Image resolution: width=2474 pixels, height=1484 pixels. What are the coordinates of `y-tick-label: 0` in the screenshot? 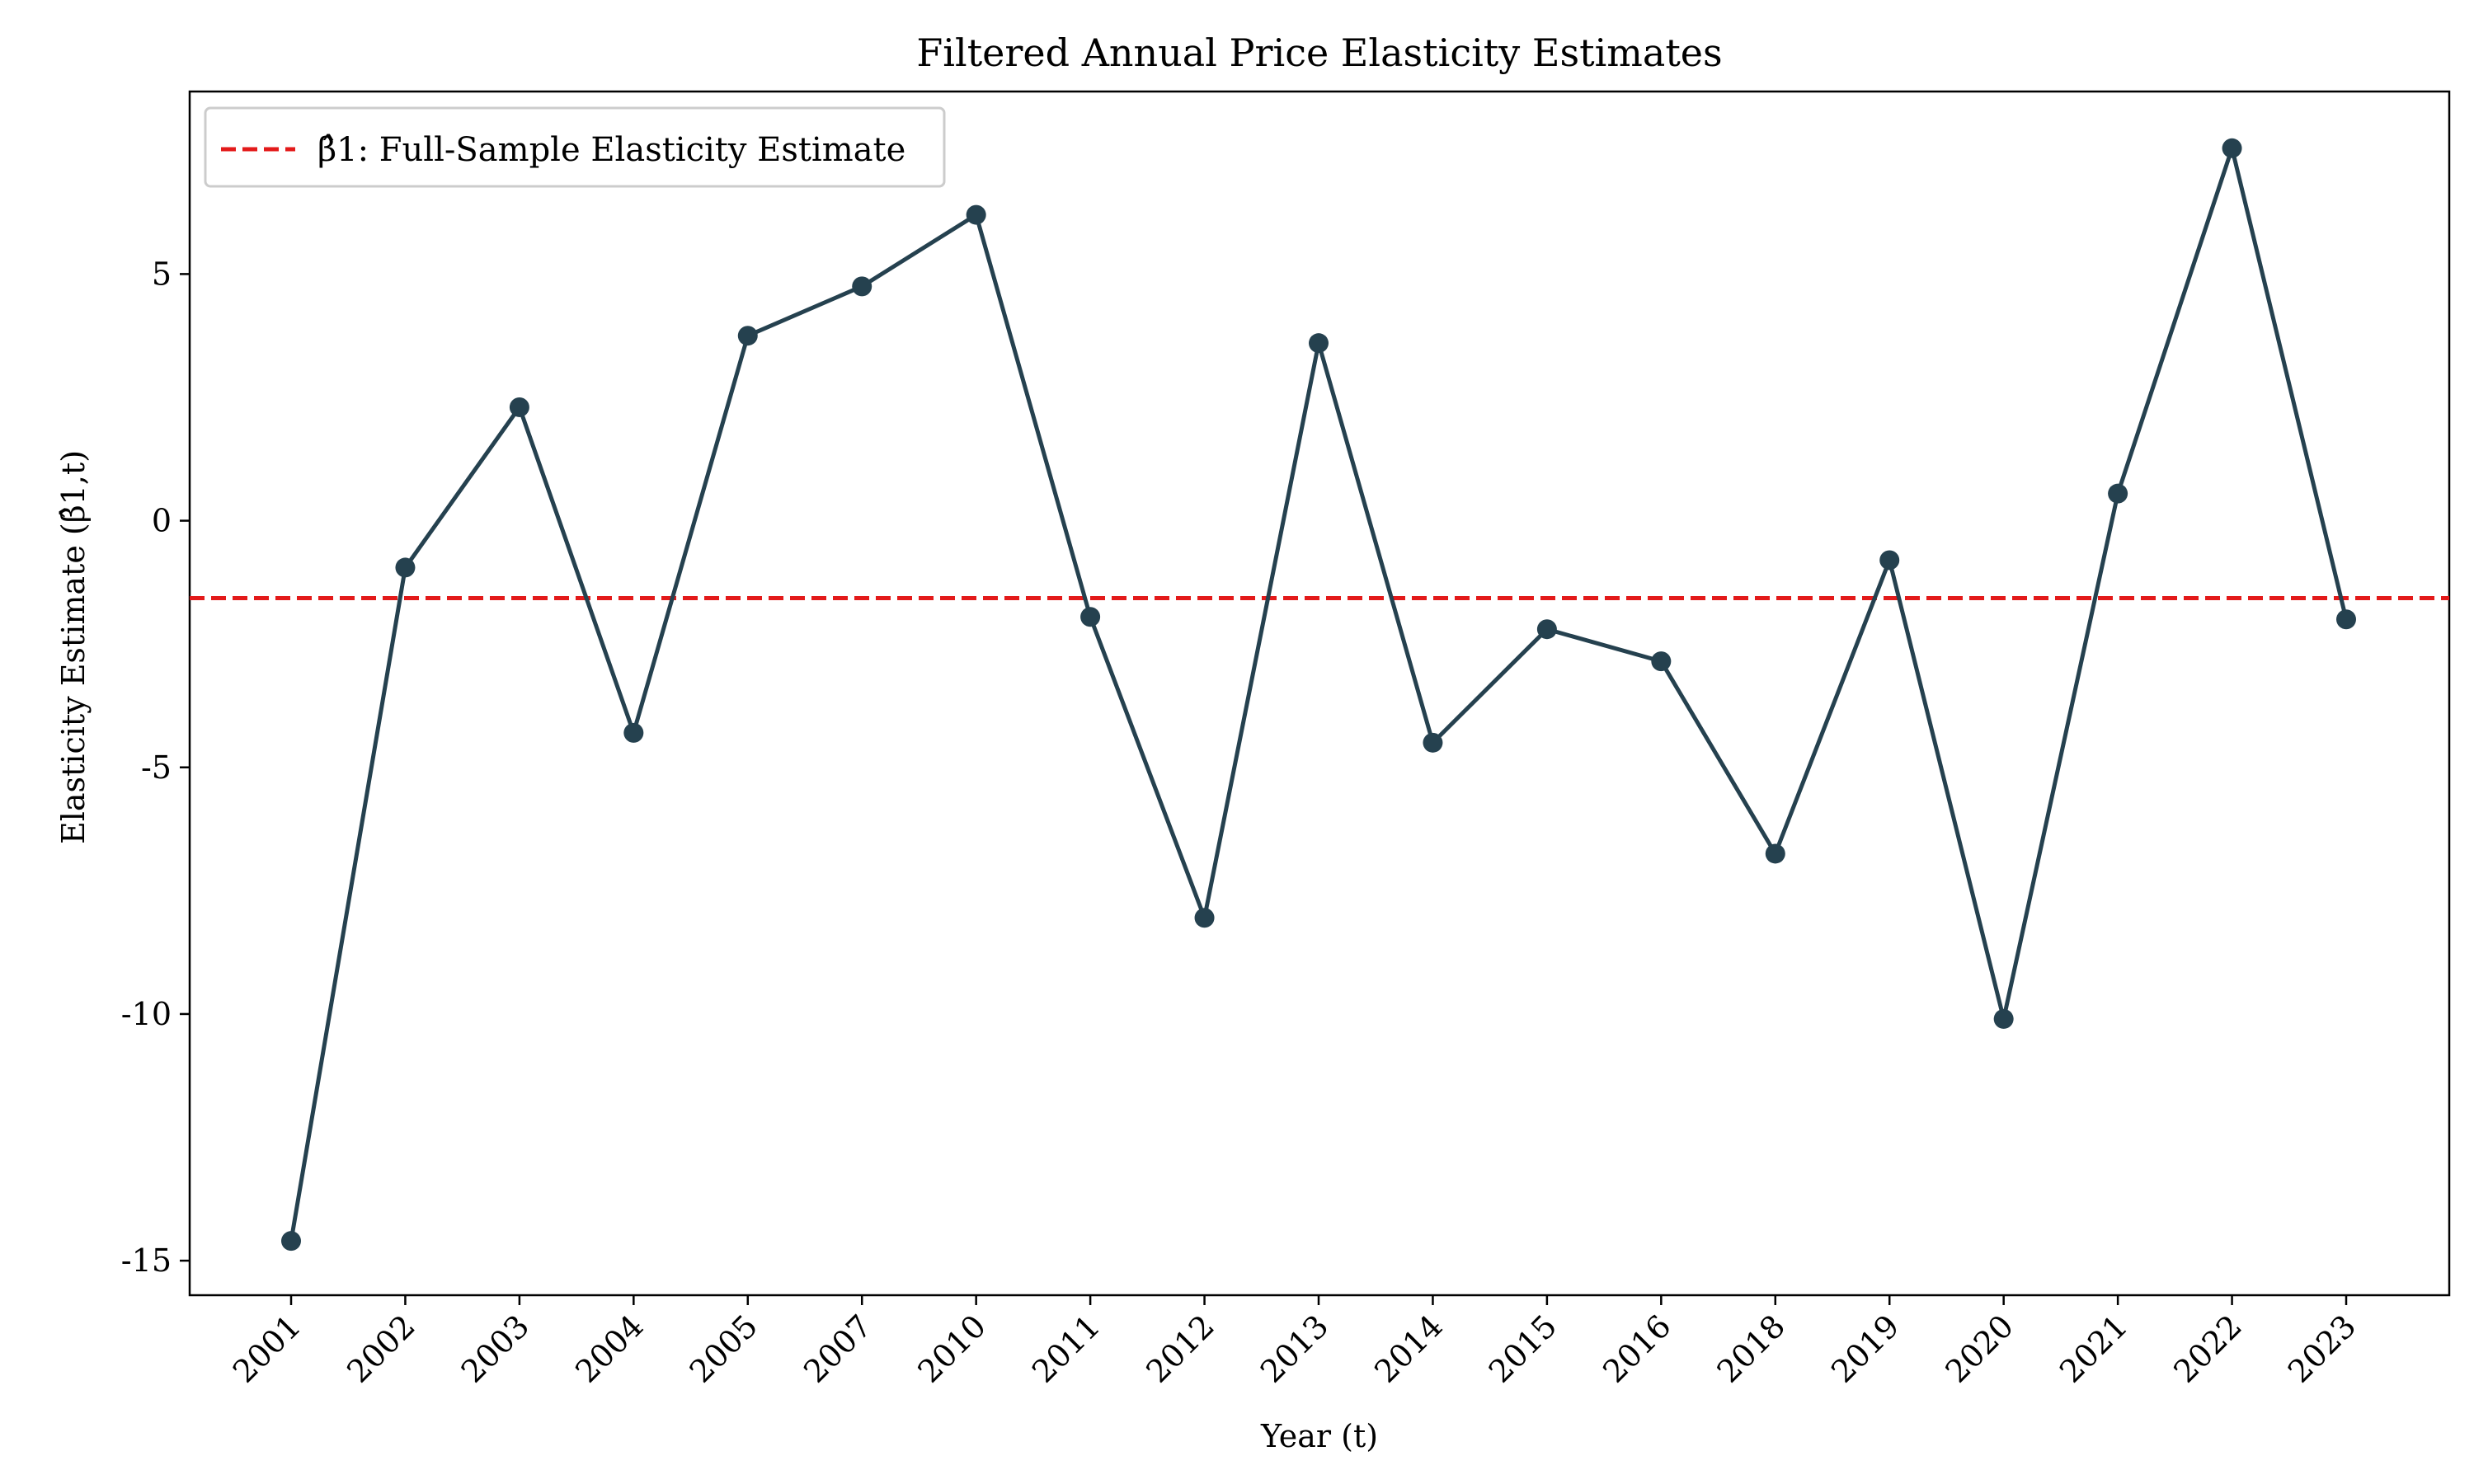 It's located at (162, 521).